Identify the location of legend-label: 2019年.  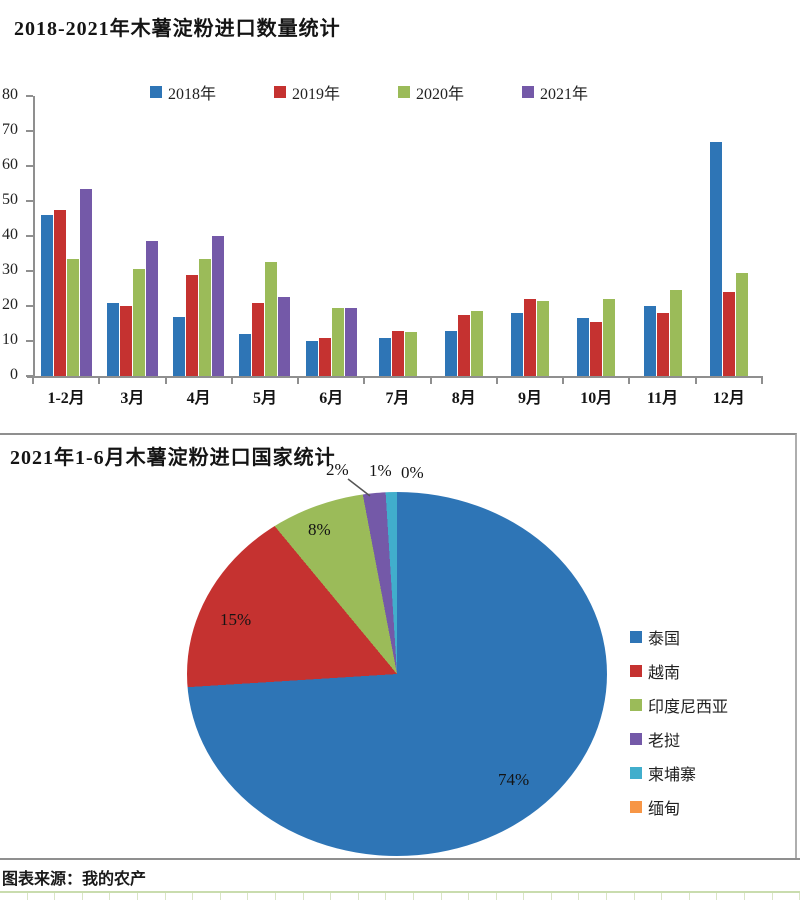
(316, 94).